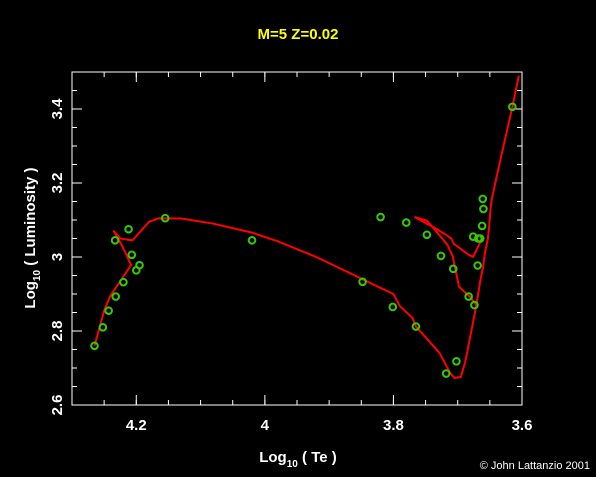 This screenshot has width=596, height=477. I want to click on chart-title: M=5 Z=0.02, so click(298, 34).